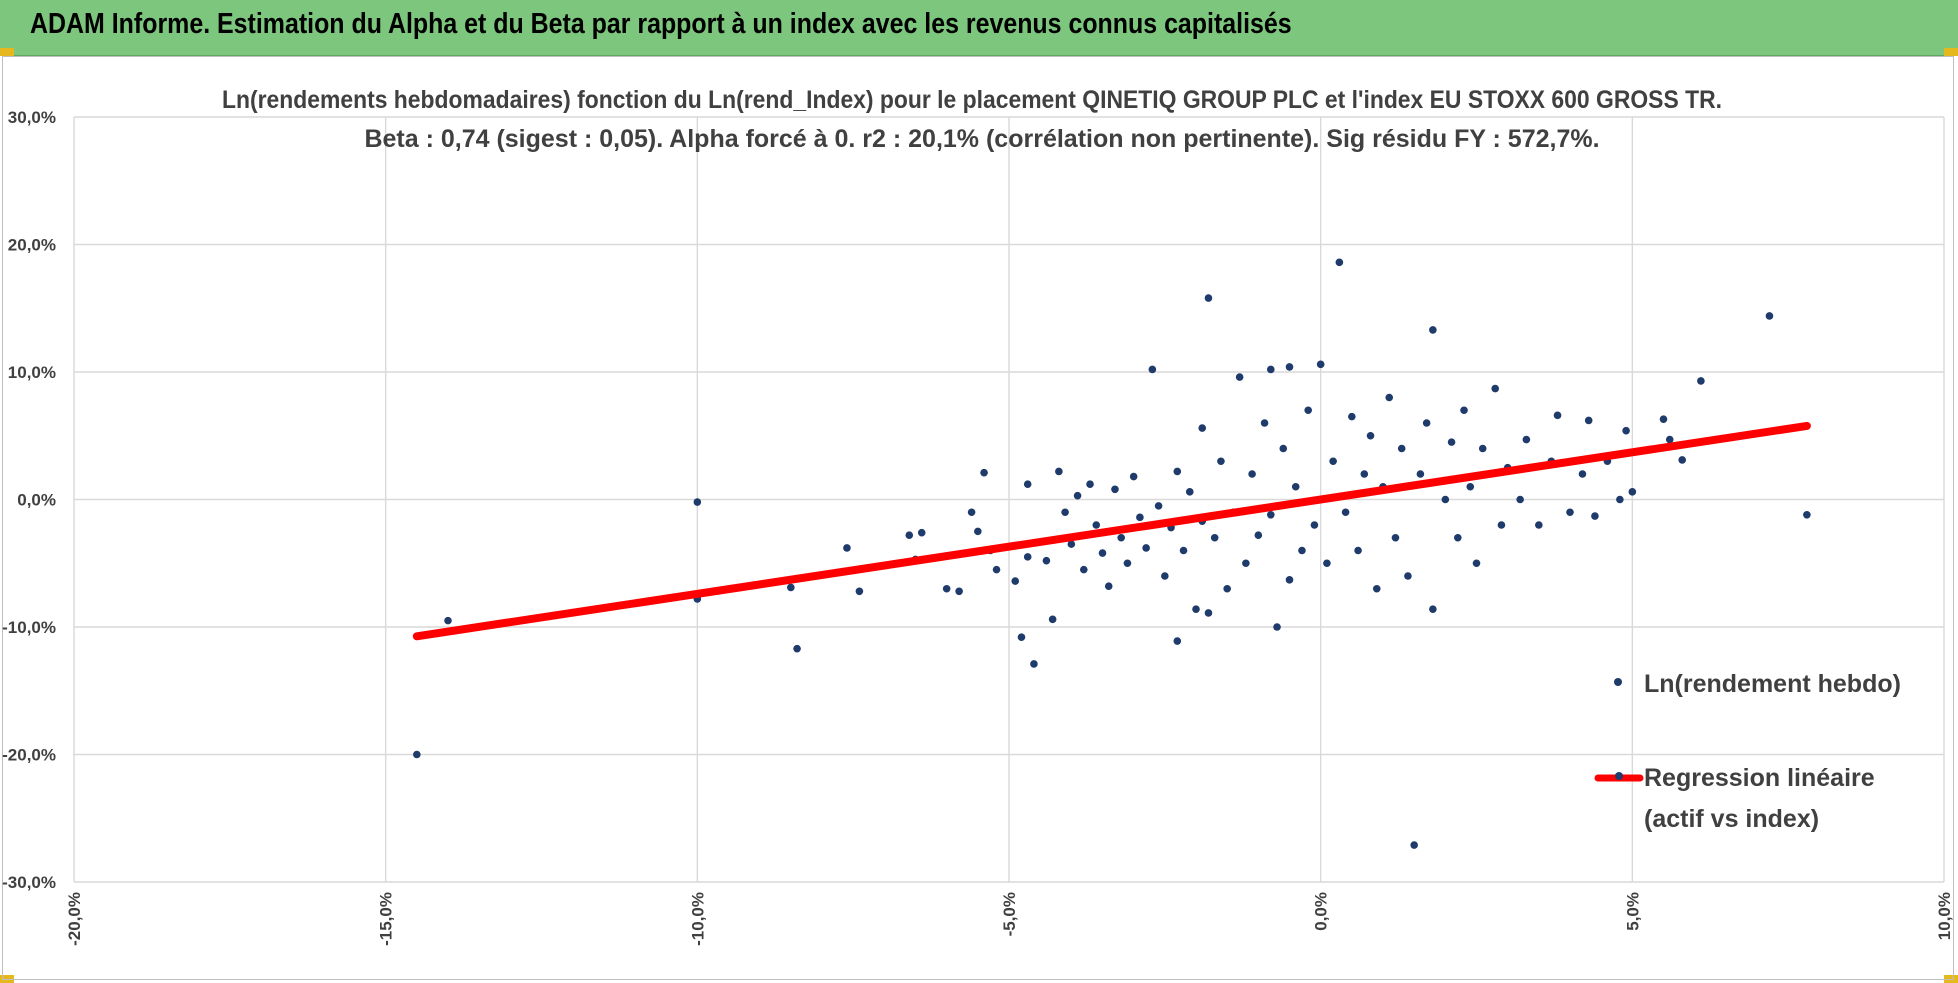  Describe the element at coordinates (29, 627) in the screenshot. I see `y-tick-label: -10,0%` at that location.